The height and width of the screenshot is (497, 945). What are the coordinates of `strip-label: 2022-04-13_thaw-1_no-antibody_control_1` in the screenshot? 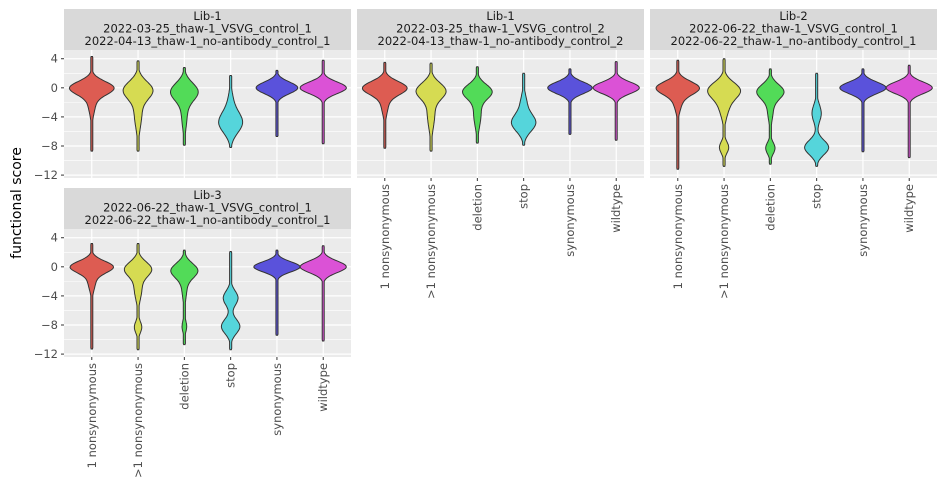 It's located at (208, 41).